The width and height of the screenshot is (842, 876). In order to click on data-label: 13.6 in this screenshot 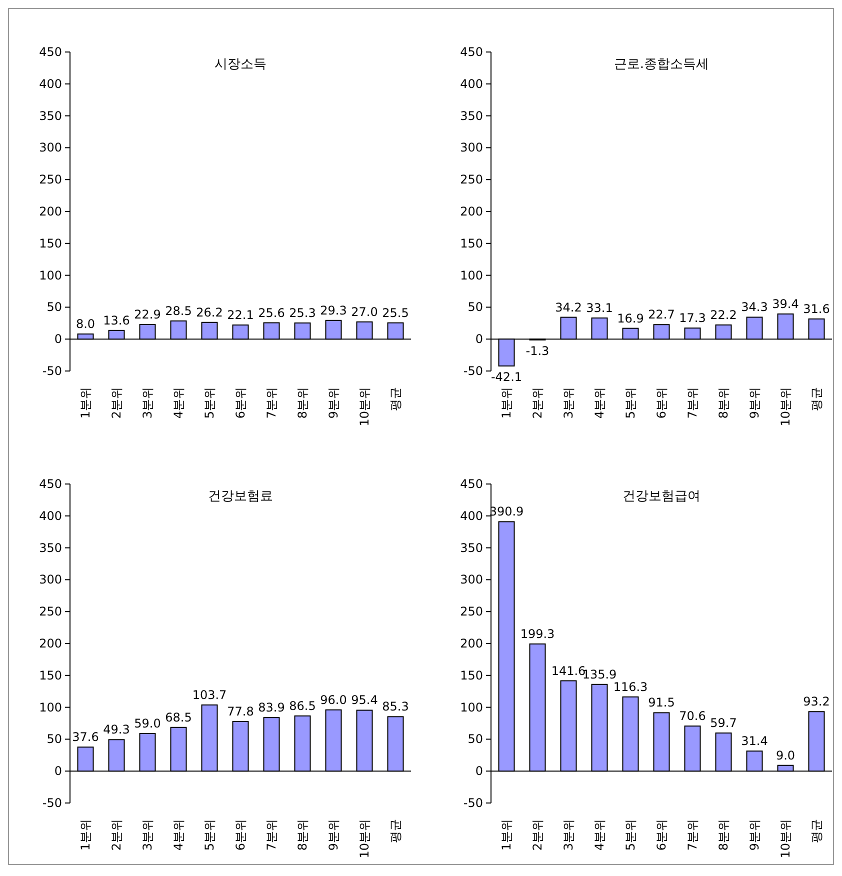, I will do `click(116, 320)`.